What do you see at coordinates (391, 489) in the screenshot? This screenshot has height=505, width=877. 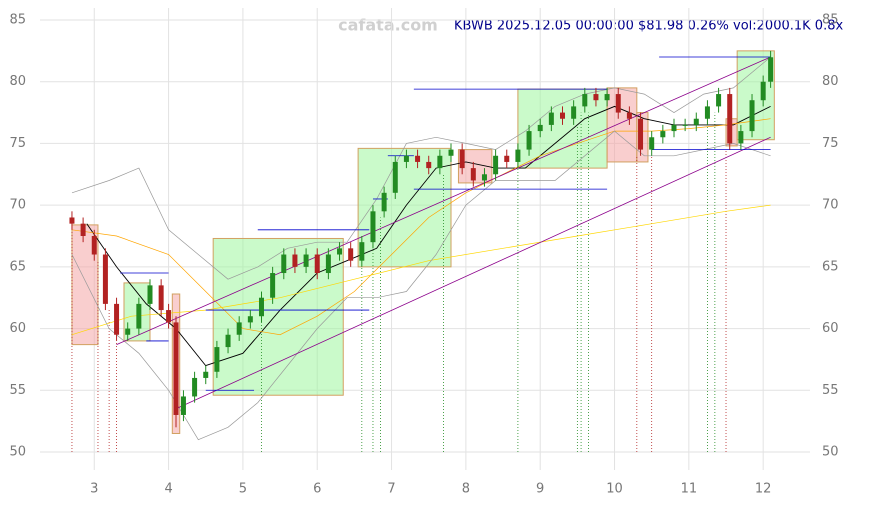 I see `x-tick-label: 7` at bounding box center [391, 489].